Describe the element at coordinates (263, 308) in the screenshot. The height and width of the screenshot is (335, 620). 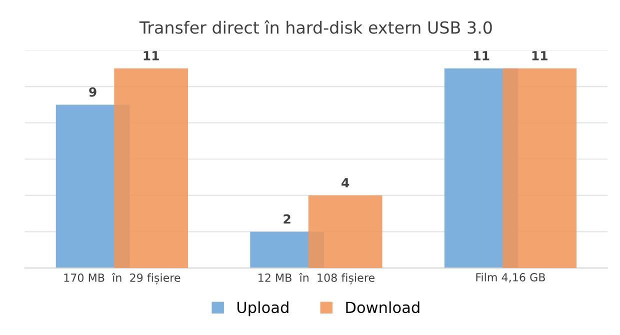
I see `legend-label: Upload` at that location.